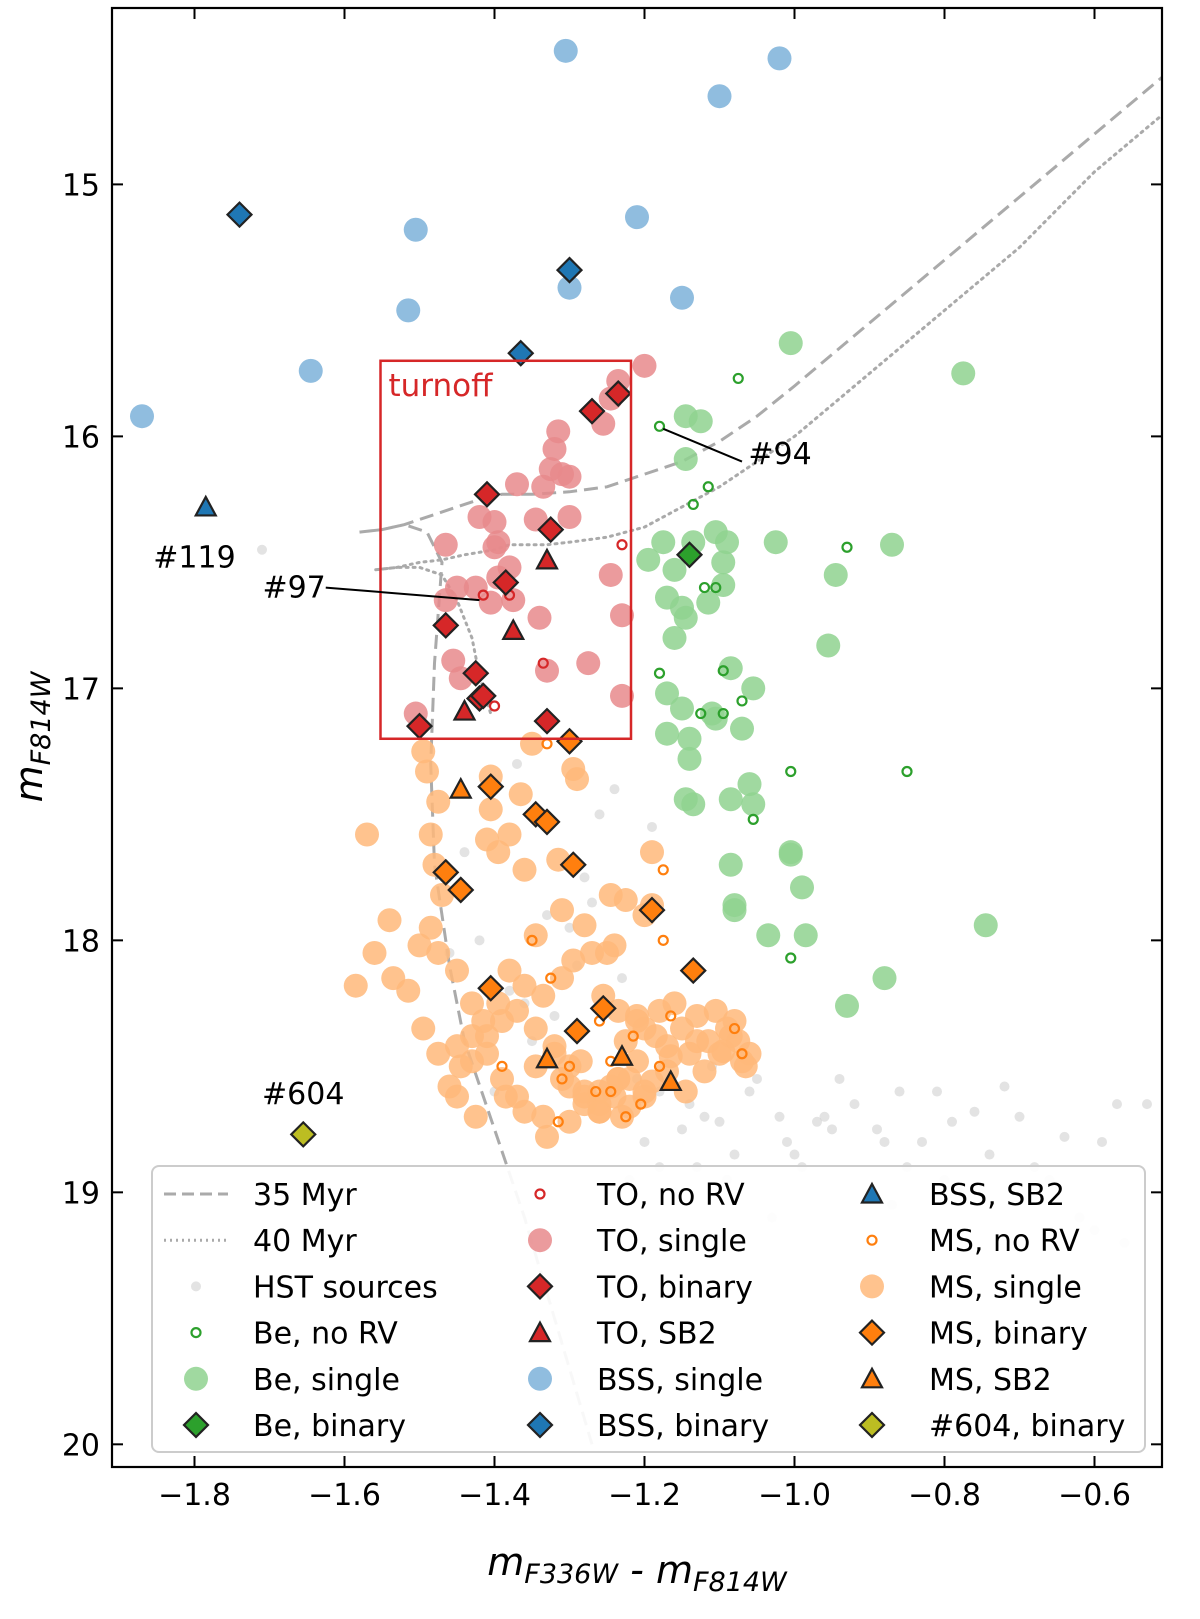 The width and height of the screenshot is (1200, 1619). Describe the element at coordinates (644, 1495) in the screenshot. I see `x-tick-label: −1.2` at that location.